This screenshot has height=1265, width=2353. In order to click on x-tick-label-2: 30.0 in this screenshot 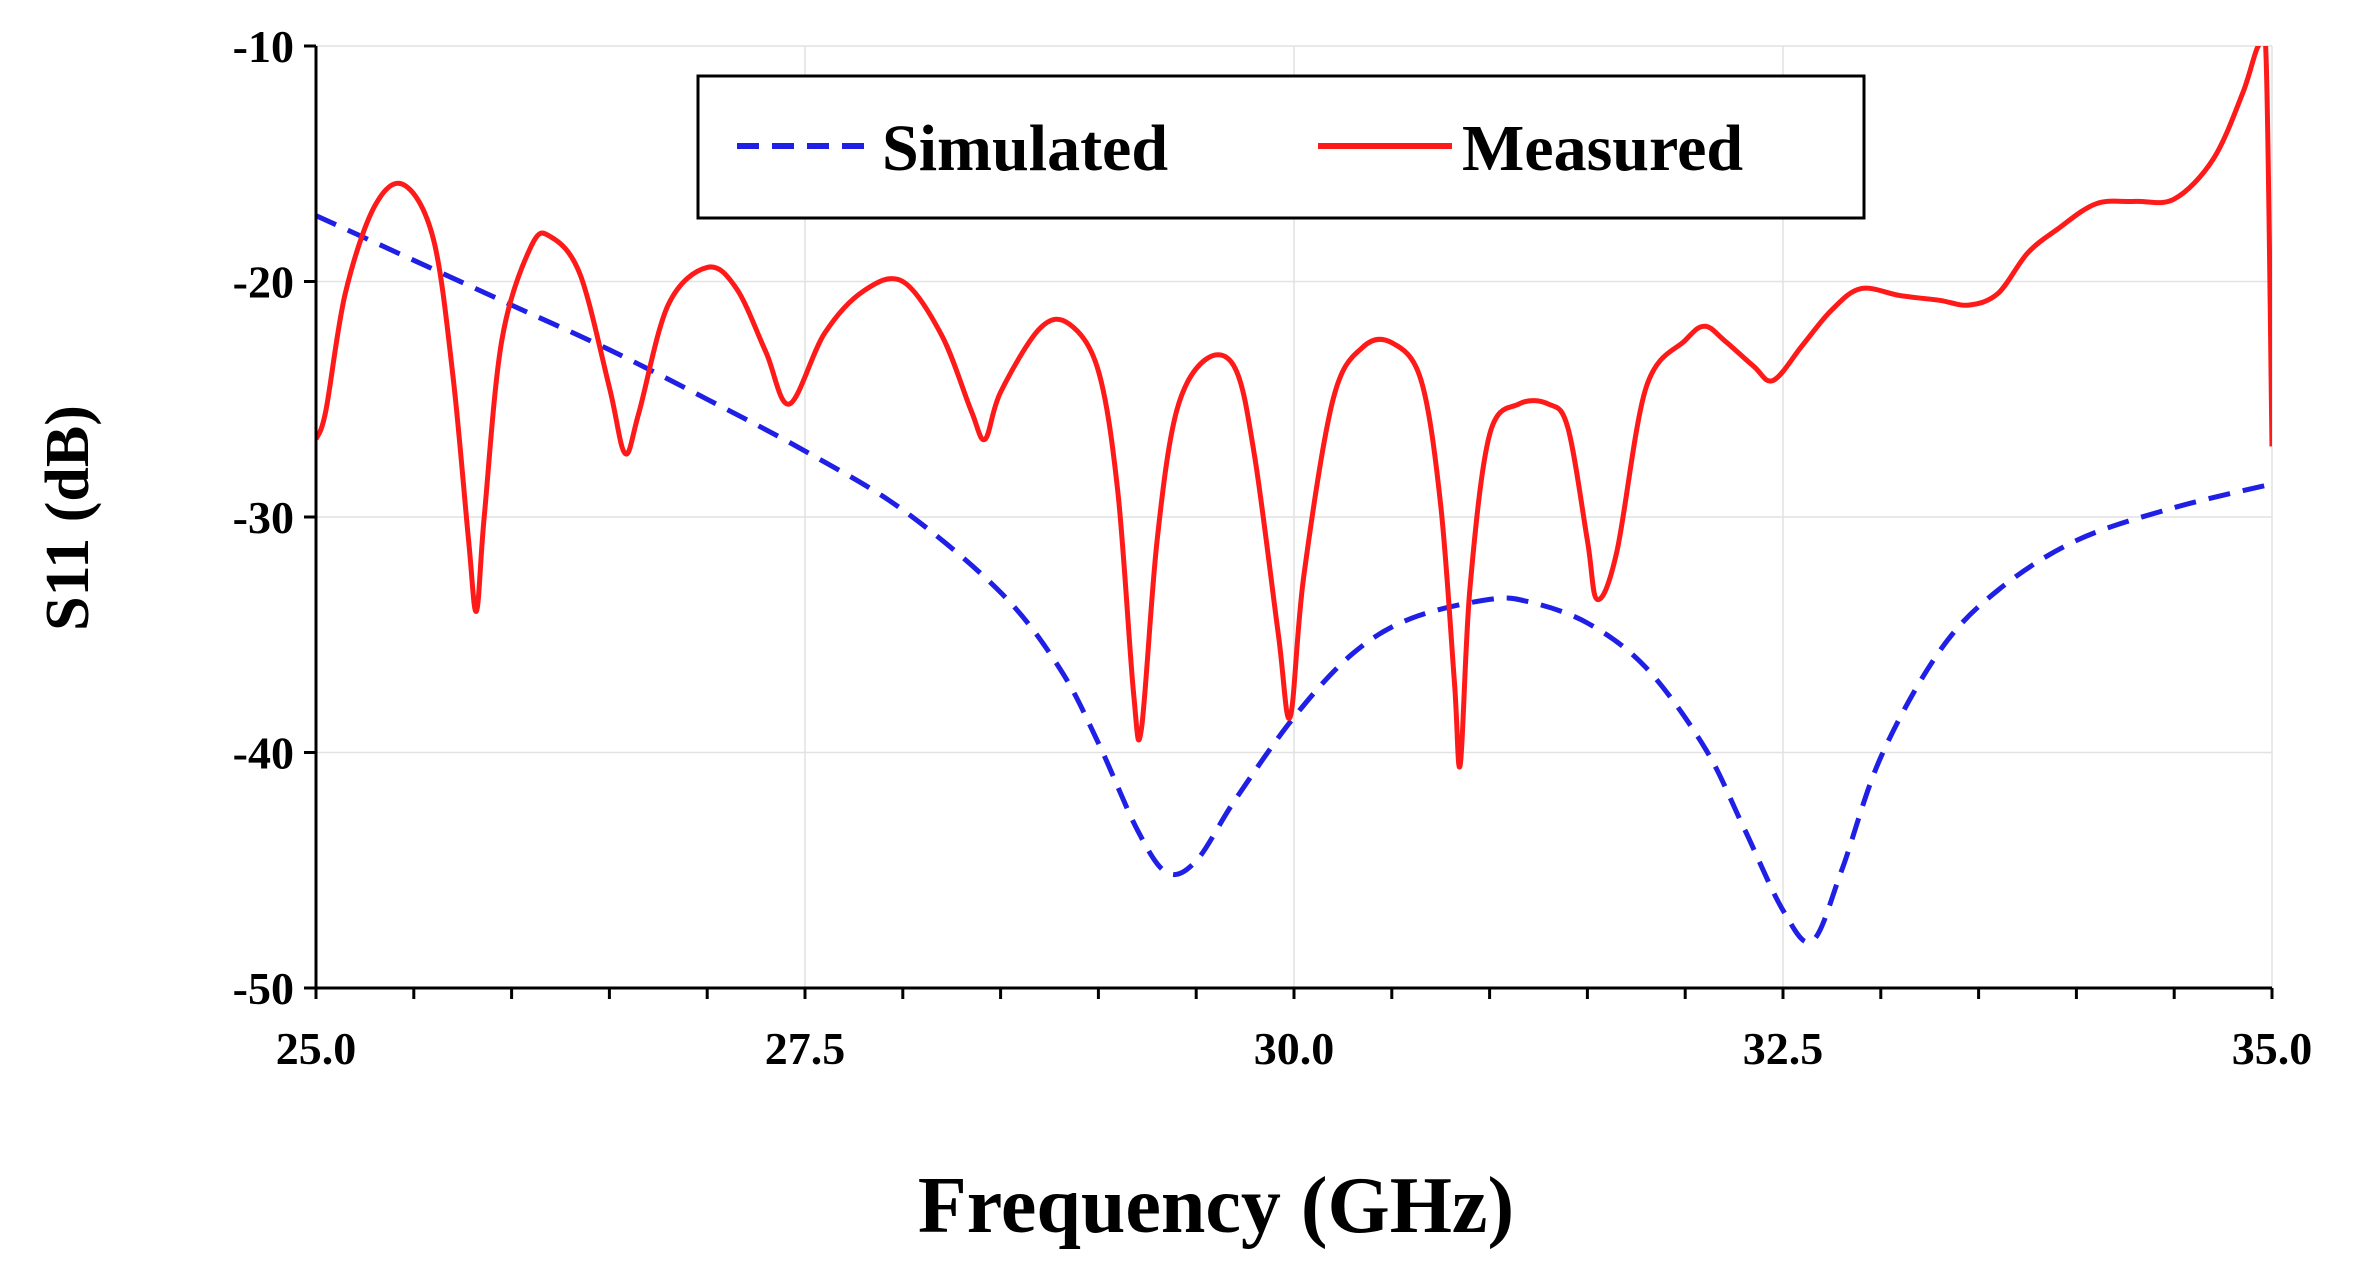, I will do `click(1294, 1048)`.